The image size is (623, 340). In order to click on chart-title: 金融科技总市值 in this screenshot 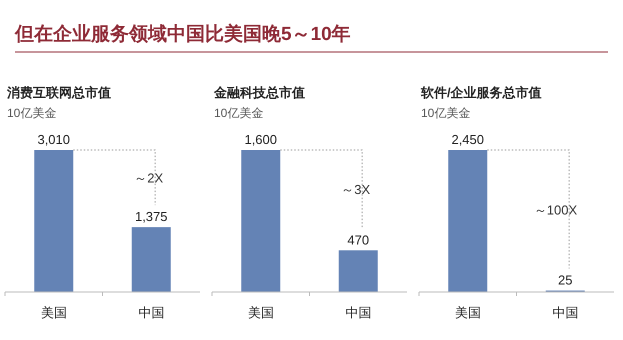, I will do `click(259, 92)`.